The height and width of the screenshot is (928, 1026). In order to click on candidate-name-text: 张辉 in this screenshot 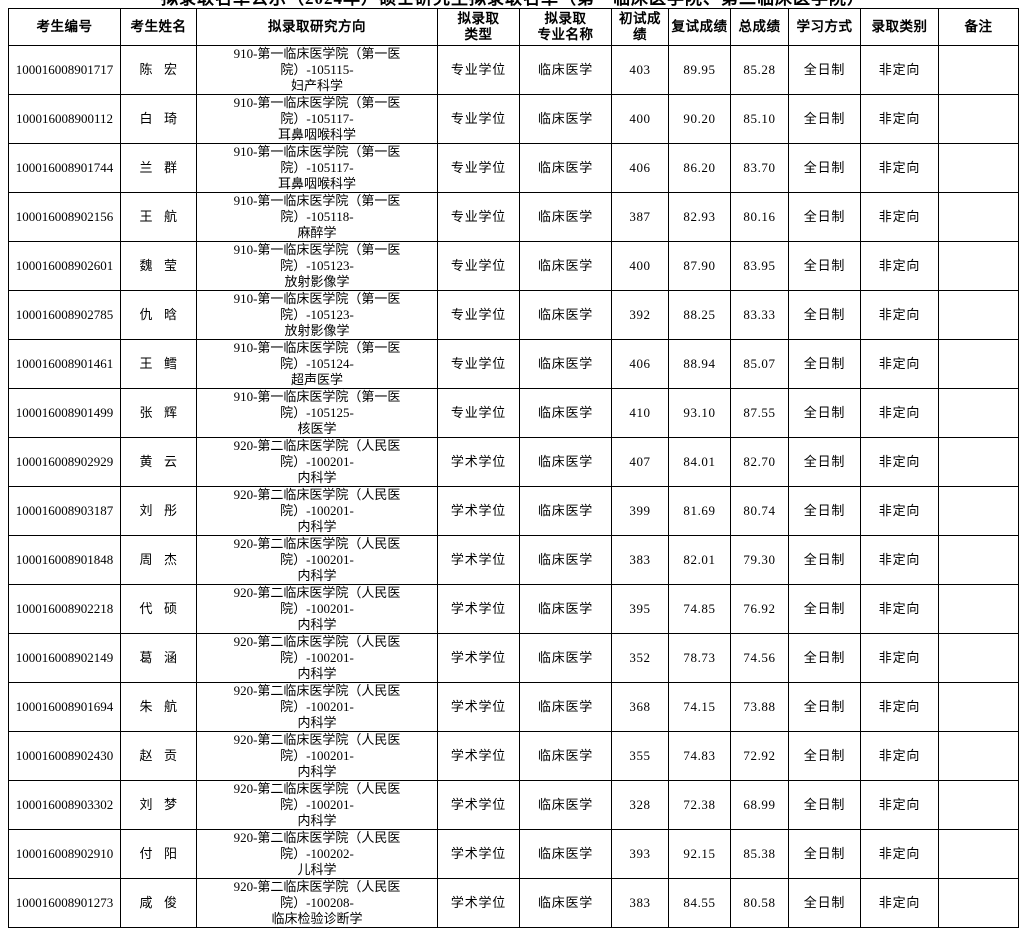, I will do `click(158, 413)`.